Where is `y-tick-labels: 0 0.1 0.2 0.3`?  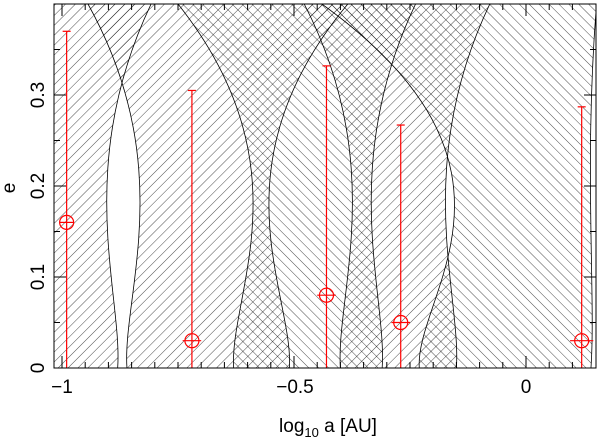
y-tick-labels: 0 0.1 0.2 0.3 is located at coordinates (38, 228).